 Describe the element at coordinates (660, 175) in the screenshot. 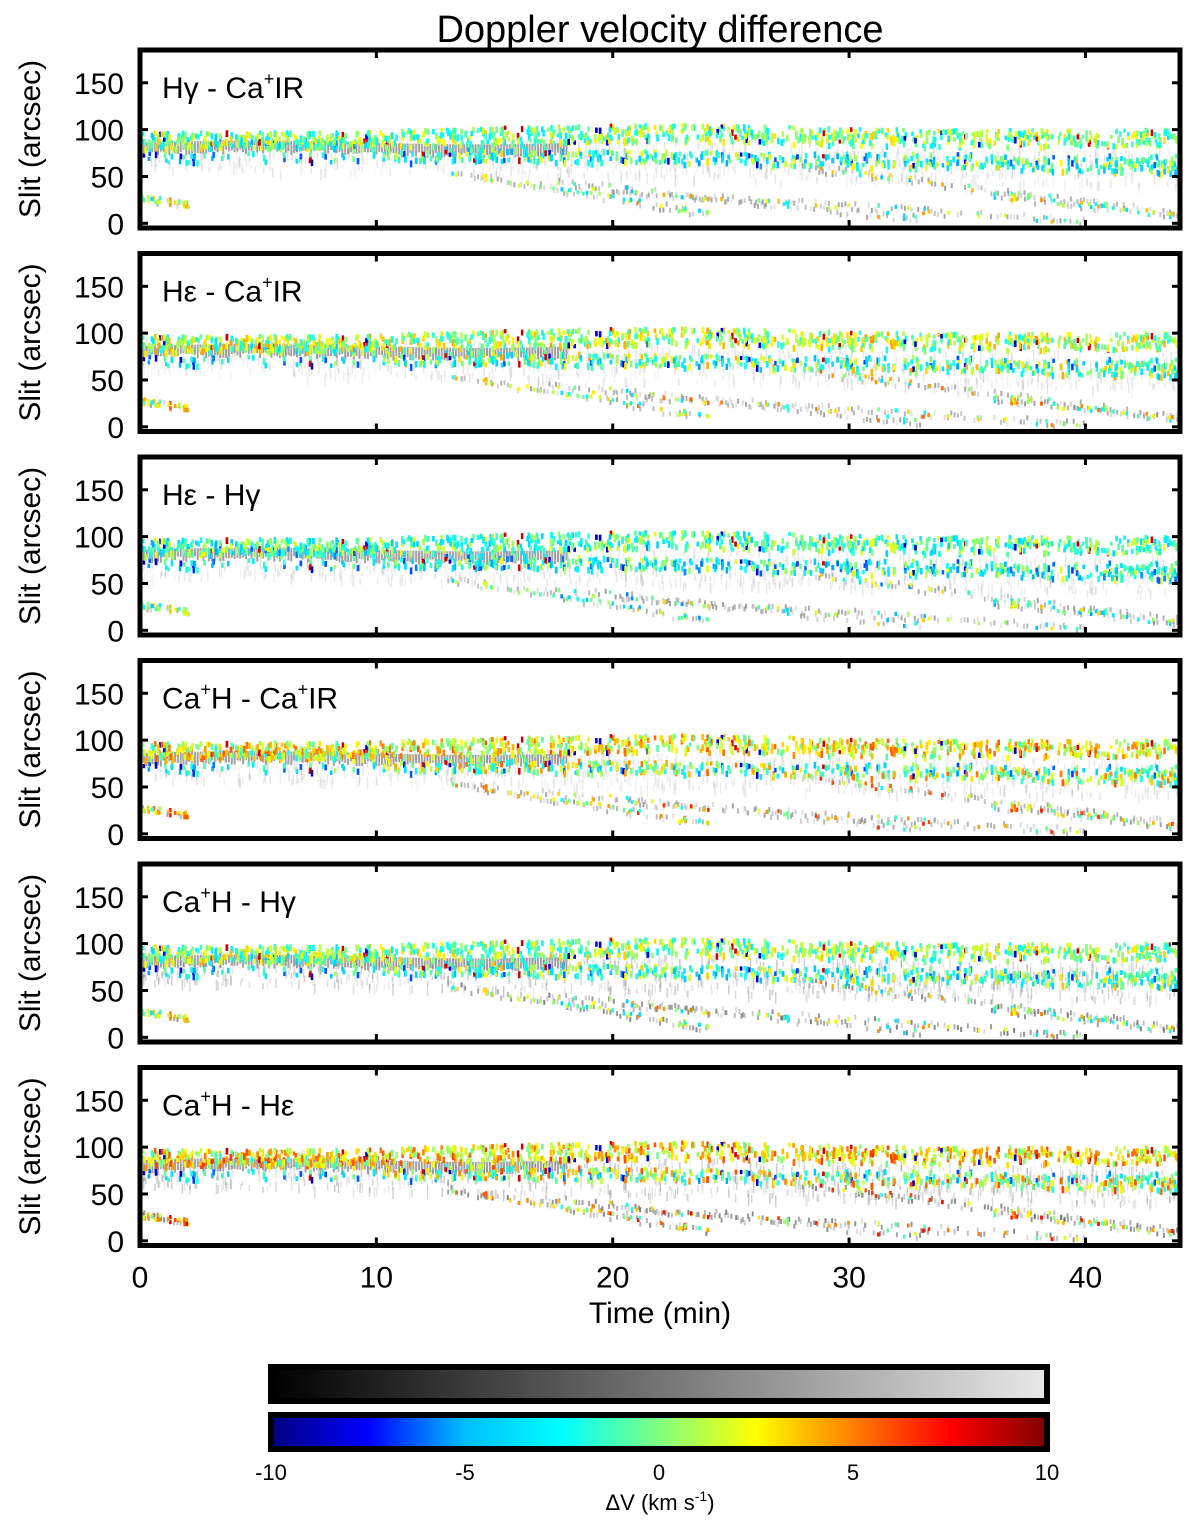

I see `panel-1-data` at that location.